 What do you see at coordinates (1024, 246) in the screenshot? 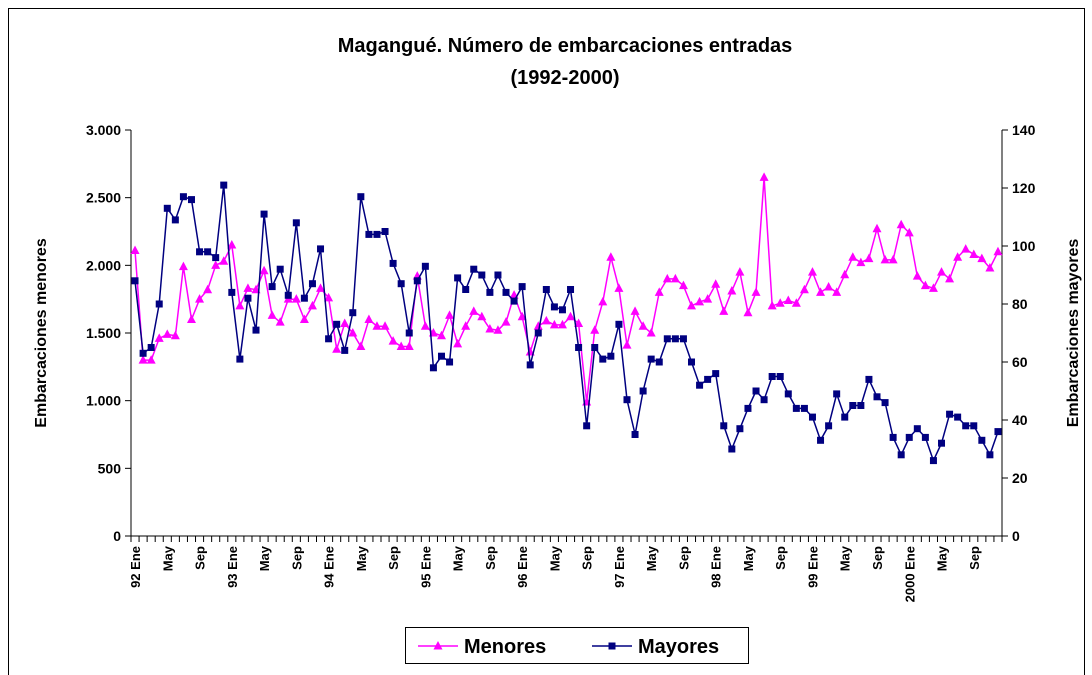
I see `y2-tick-label: 100` at bounding box center [1024, 246].